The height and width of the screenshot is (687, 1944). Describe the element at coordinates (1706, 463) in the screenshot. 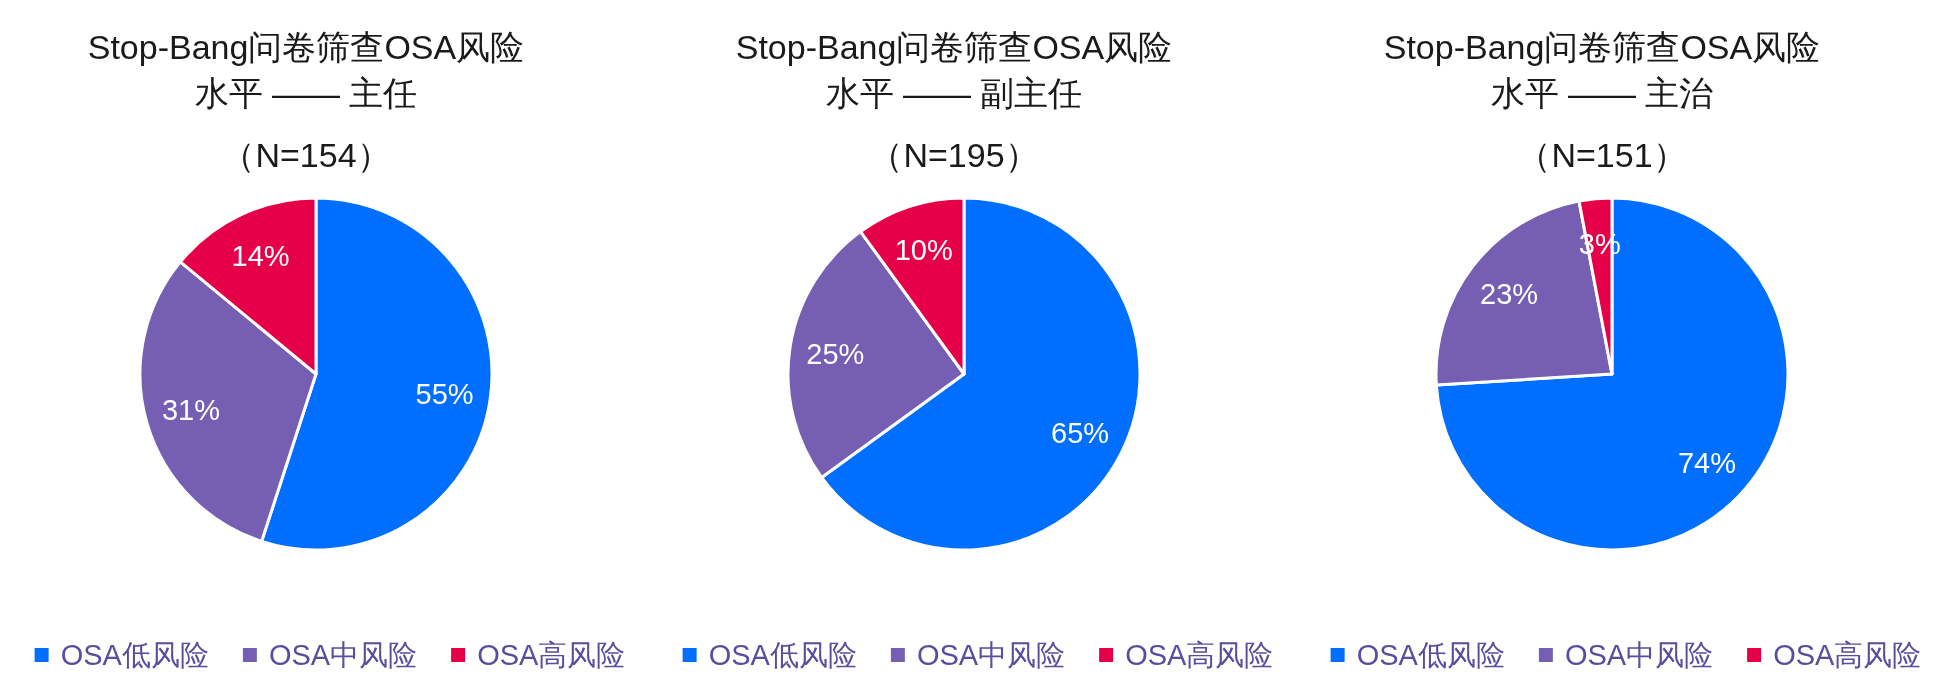

I see `data-label: 74%` at that location.